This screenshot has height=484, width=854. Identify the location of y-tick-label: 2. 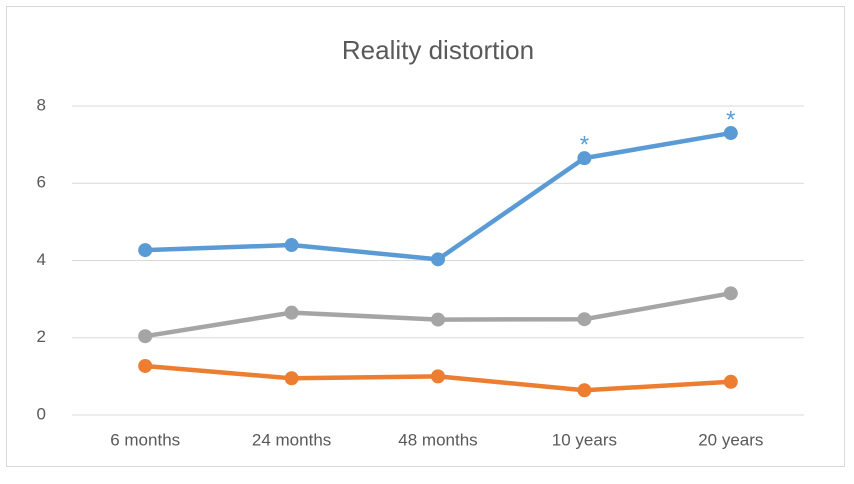
(41, 336).